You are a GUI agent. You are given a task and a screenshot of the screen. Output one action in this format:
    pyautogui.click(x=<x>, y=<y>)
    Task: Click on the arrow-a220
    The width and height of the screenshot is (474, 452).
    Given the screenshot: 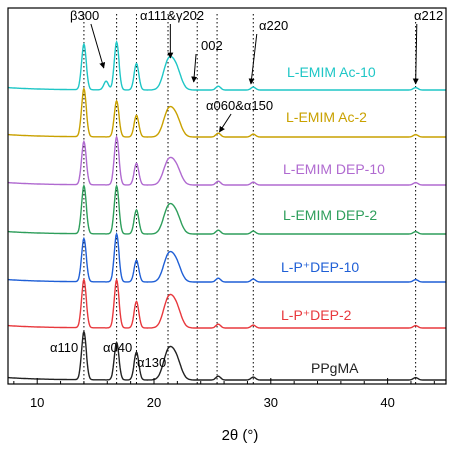 What is the action you would take?
    pyautogui.click(x=253, y=59)
    